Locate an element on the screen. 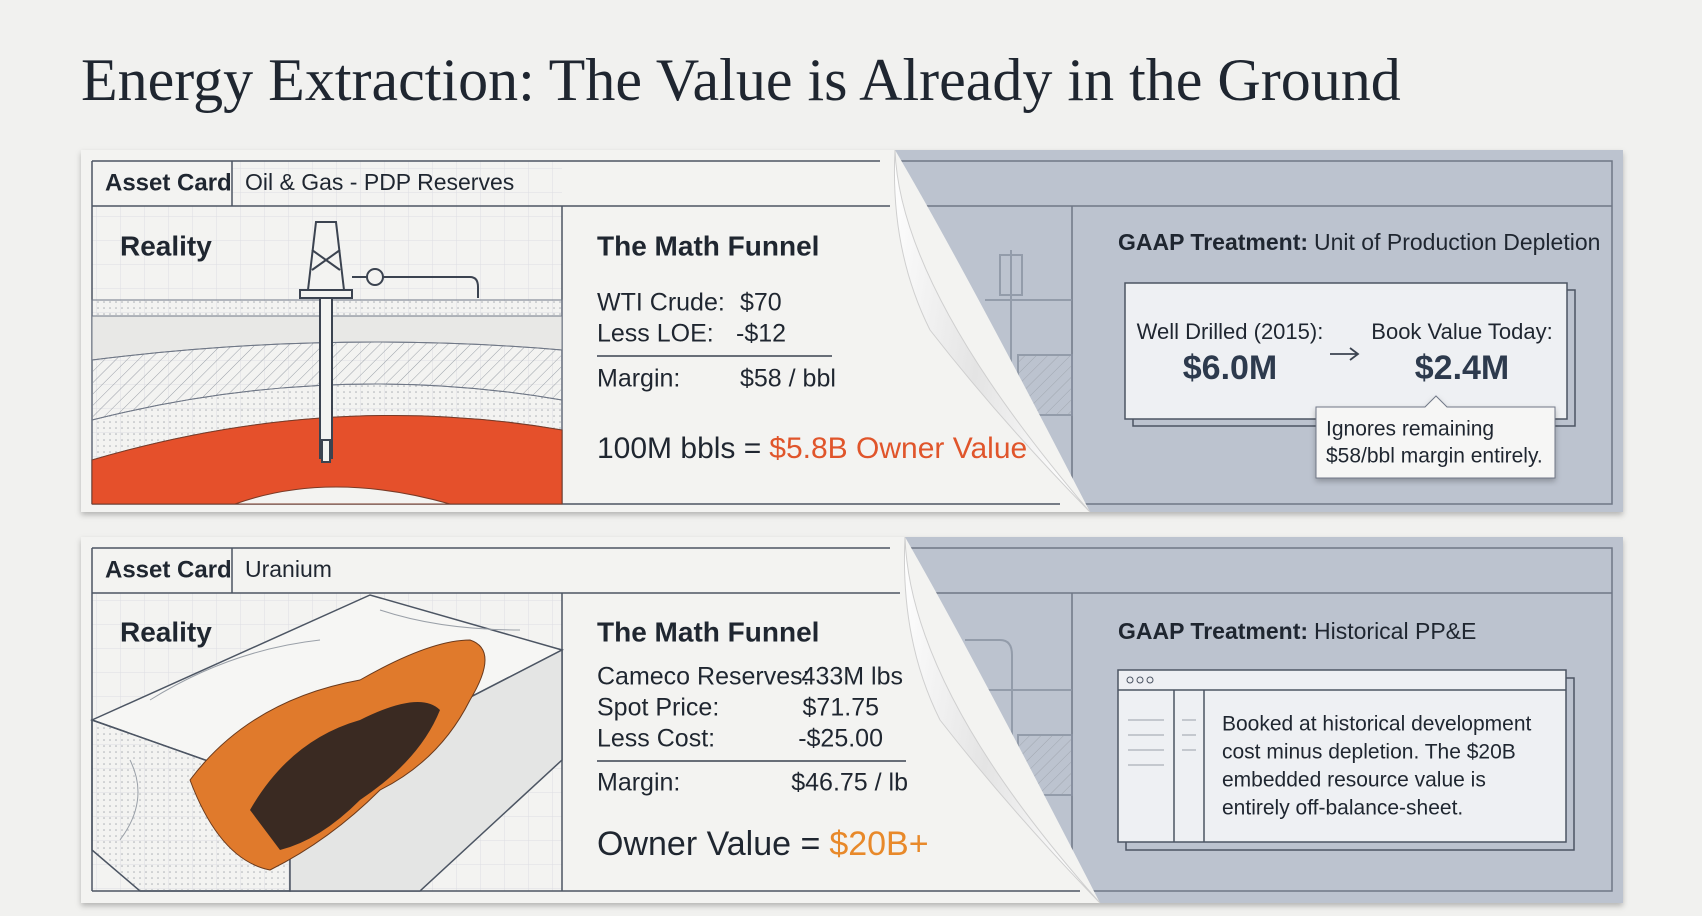  result-prefix: 100M bbls = is located at coordinates (679, 448).